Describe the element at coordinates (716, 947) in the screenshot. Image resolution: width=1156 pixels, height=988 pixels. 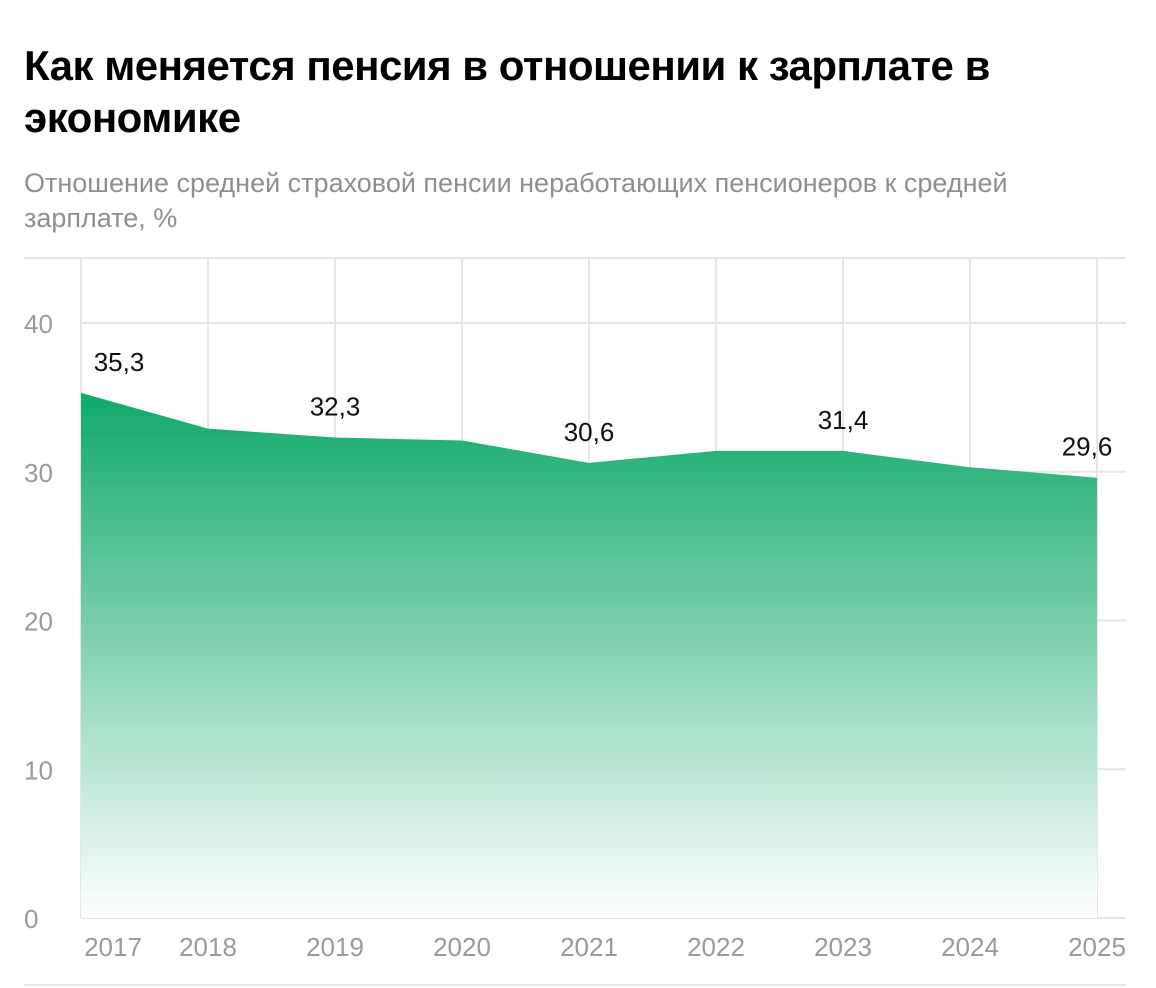
I see `x-tick-label: 2022` at that location.